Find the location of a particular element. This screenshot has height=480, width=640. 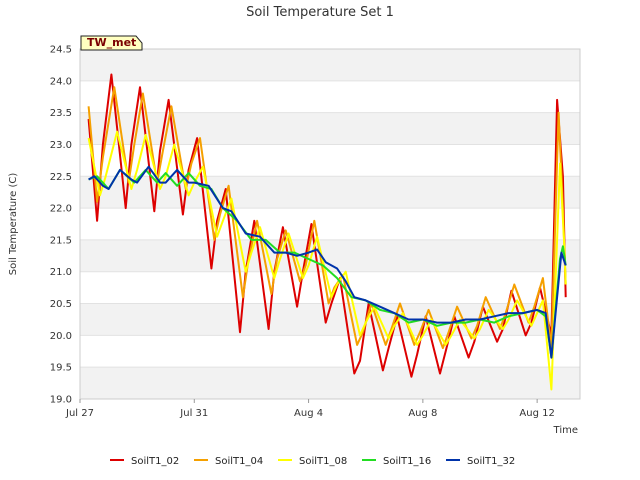

y-tick-label: 21.5 is located at coordinates (61, 240).